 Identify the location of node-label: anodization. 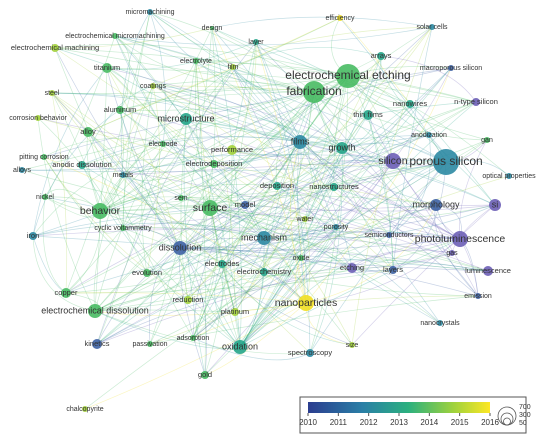
(429, 135).